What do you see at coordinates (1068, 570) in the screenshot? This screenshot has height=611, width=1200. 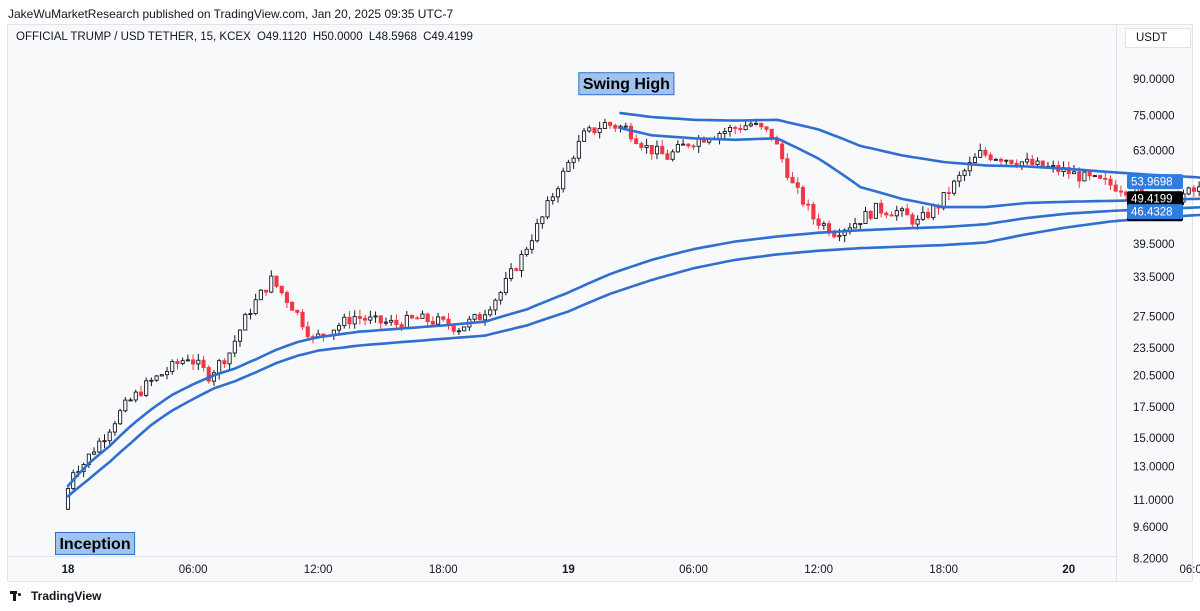 I see `x-tick-label: 20` at bounding box center [1068, 570].